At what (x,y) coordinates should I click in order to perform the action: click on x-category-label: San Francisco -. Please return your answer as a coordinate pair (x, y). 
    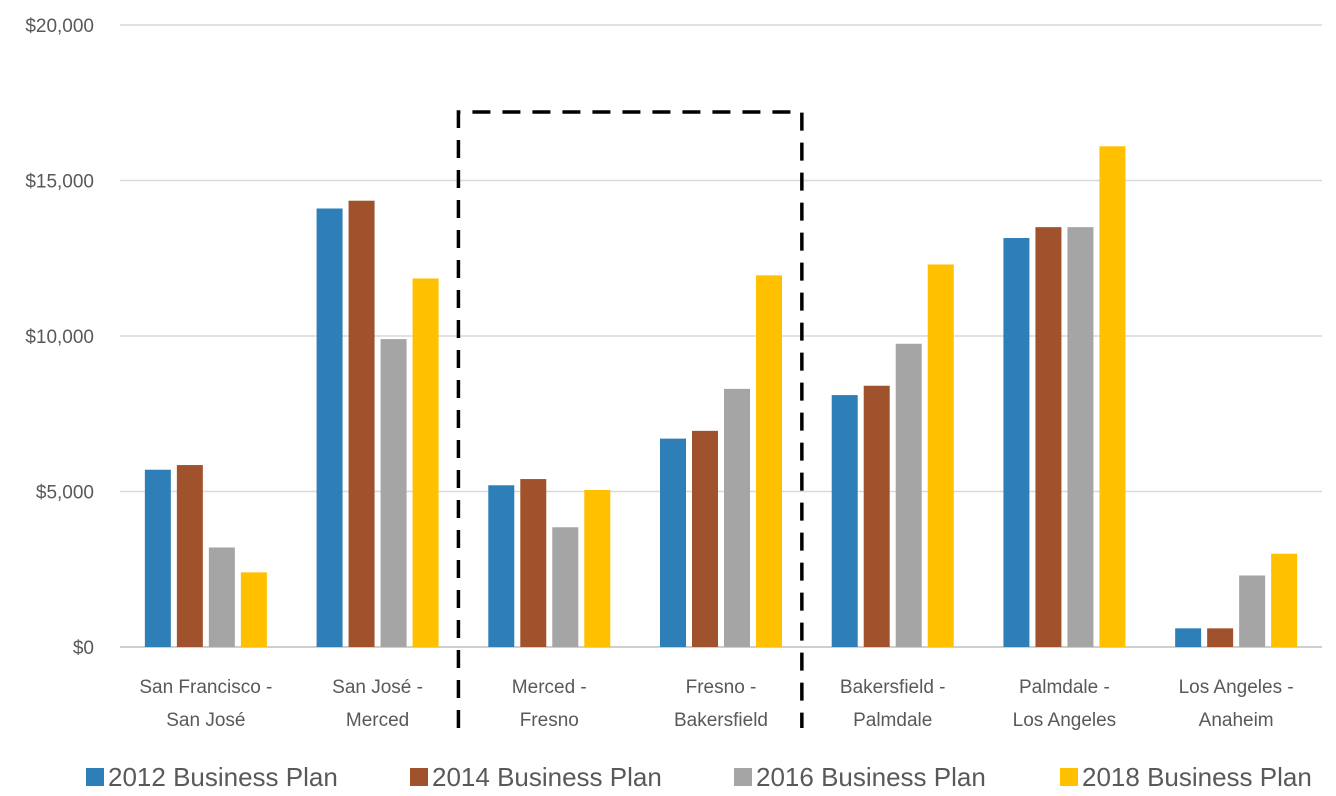
    Looking at the image, I should click on (205, 687).